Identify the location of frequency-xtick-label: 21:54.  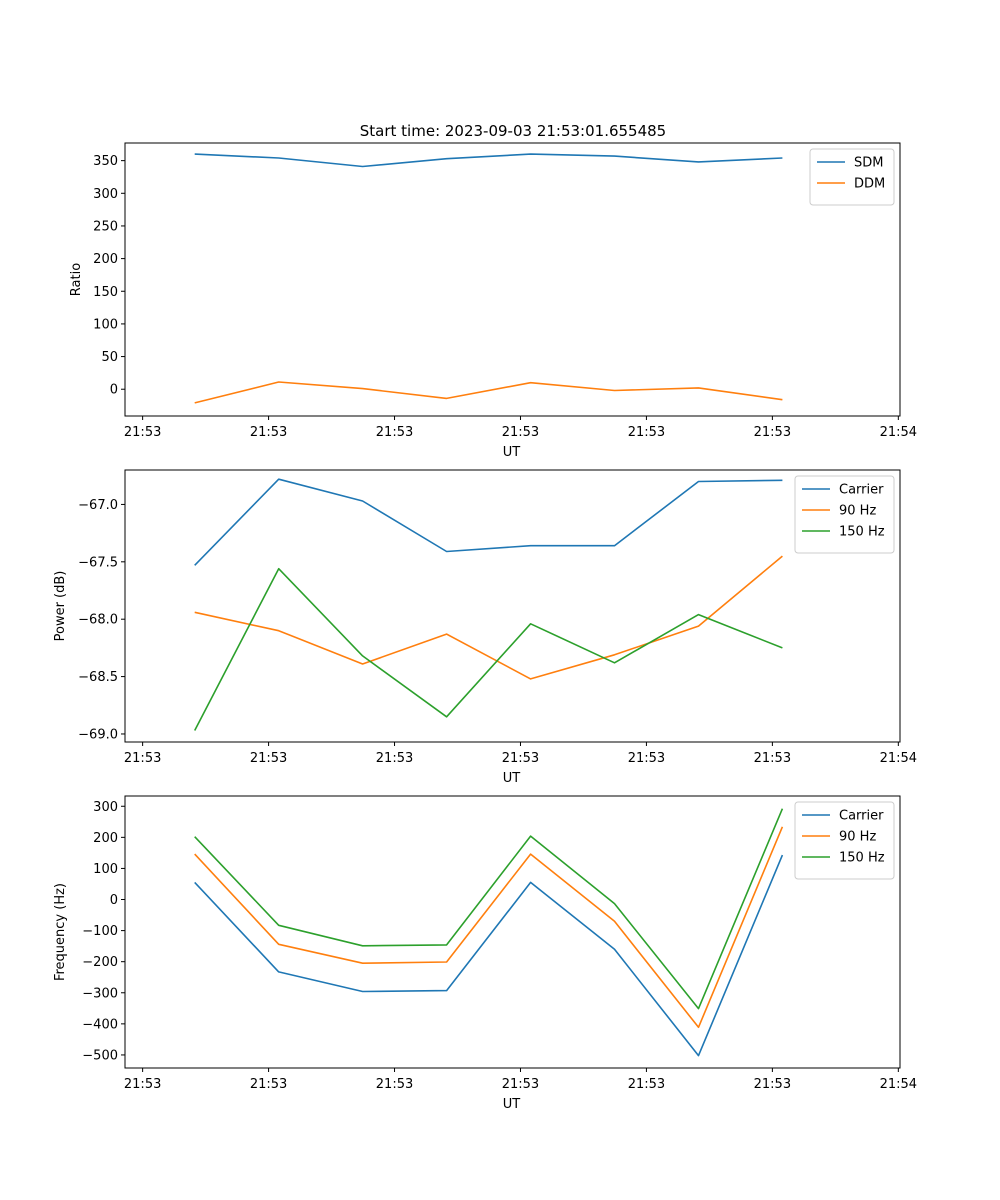
(898, 1084).